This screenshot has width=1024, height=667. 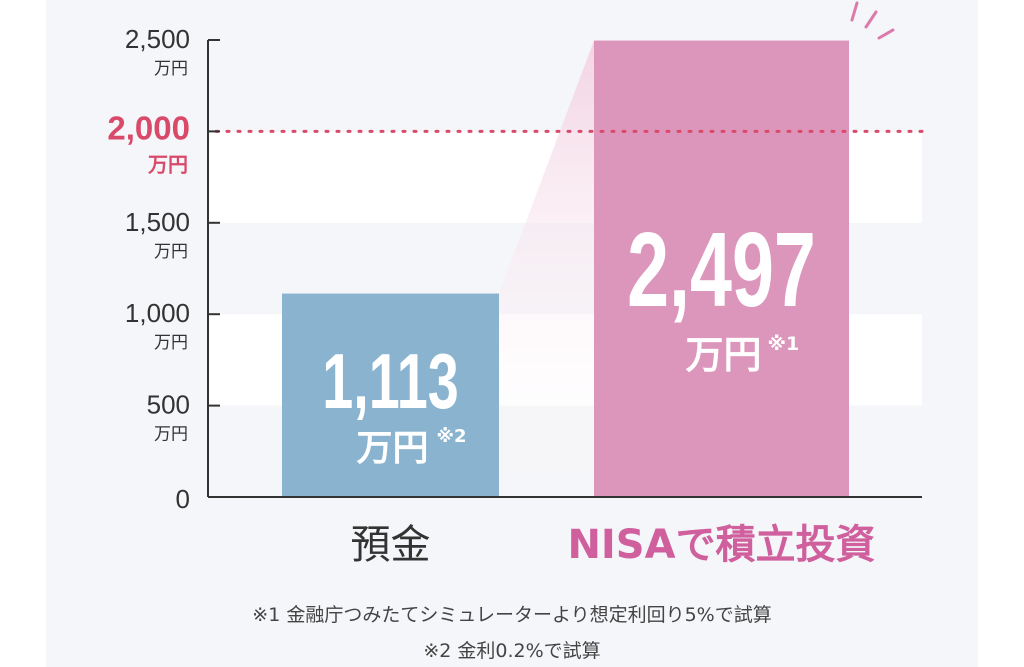 I want to click on y-tick-label: 0, so click(x=183, y=499).